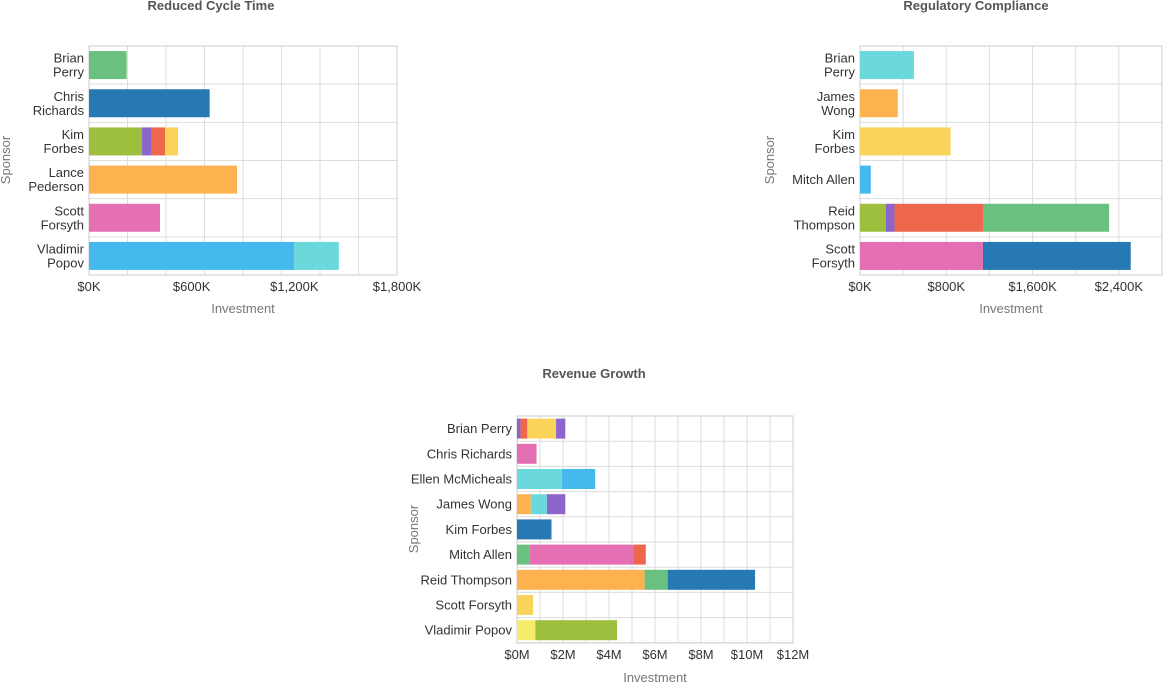  What do you see at coordinates (654, 654) in the screenshot?
I see `tick-label: $6M` at bounding box center [654, 654].